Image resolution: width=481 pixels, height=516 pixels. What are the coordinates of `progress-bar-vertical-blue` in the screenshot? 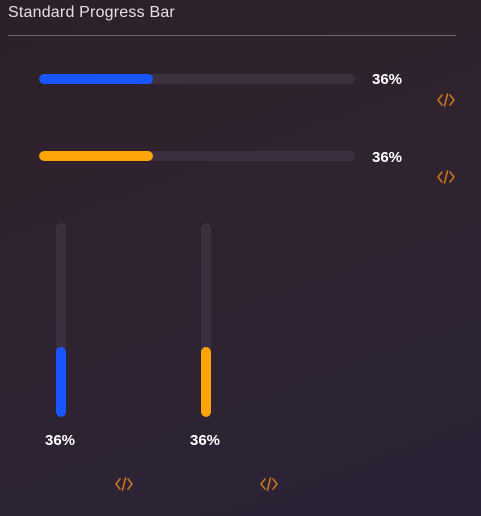 It's located at (61, 320).